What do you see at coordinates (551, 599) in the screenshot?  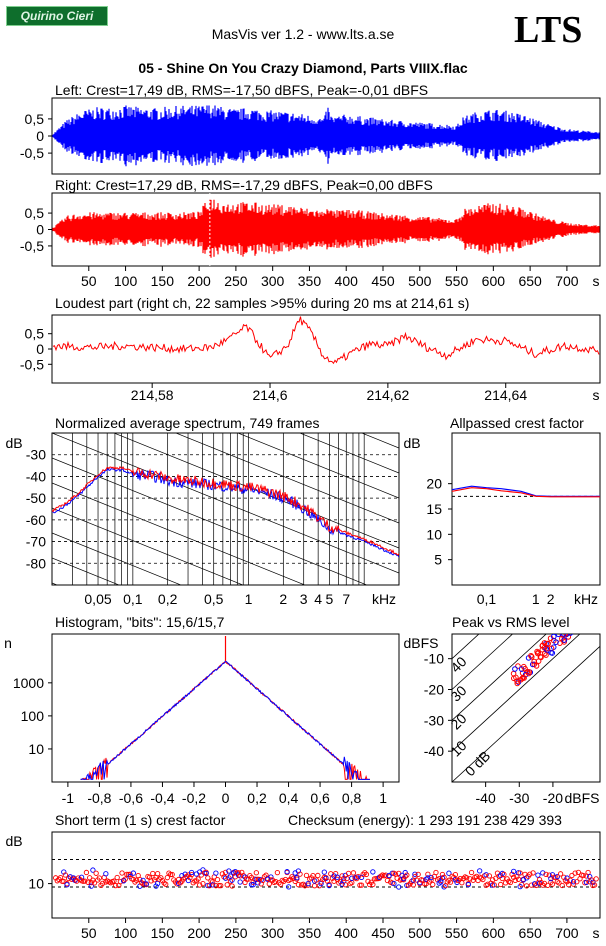 I see `allpass-xtick-label: 2` at bounding box center [551, 599].